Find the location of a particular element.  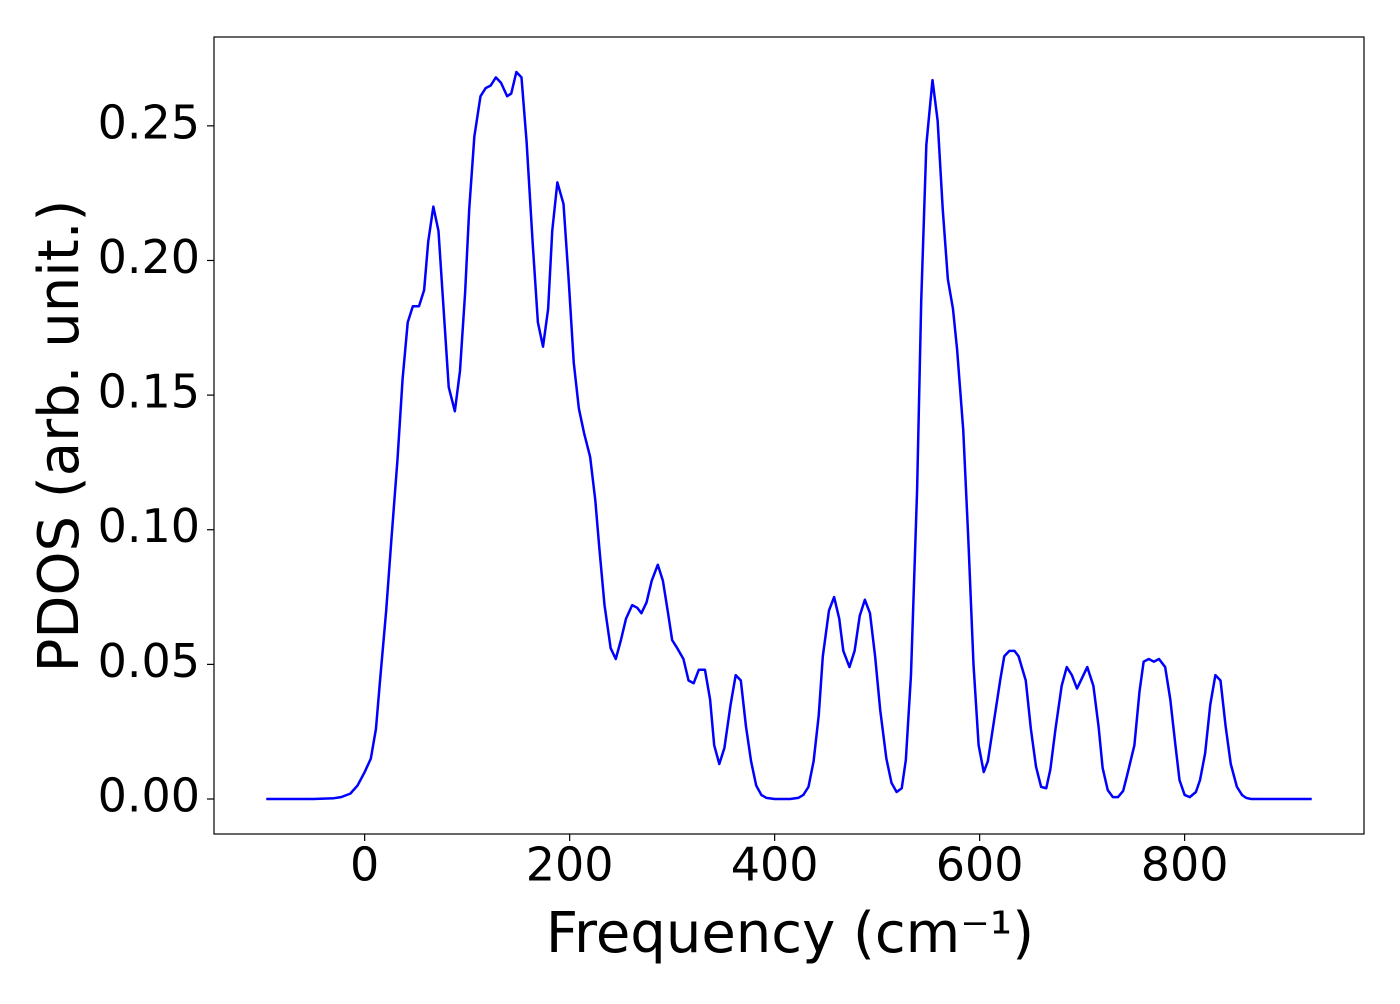

x-axis-label: Frequency (cm⁻¹) is located at coordinates (790, 933).